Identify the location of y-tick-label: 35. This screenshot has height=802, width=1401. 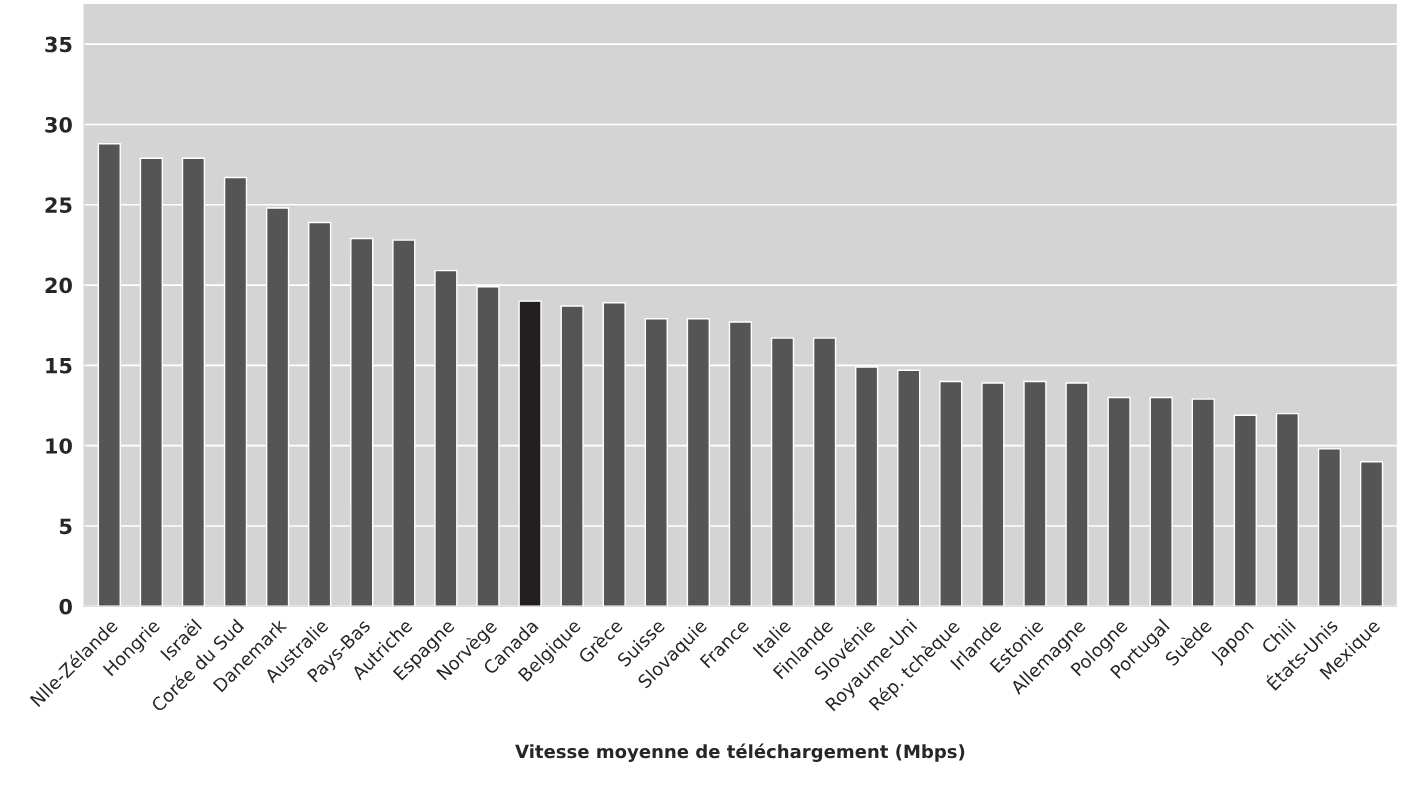
(58, 44).